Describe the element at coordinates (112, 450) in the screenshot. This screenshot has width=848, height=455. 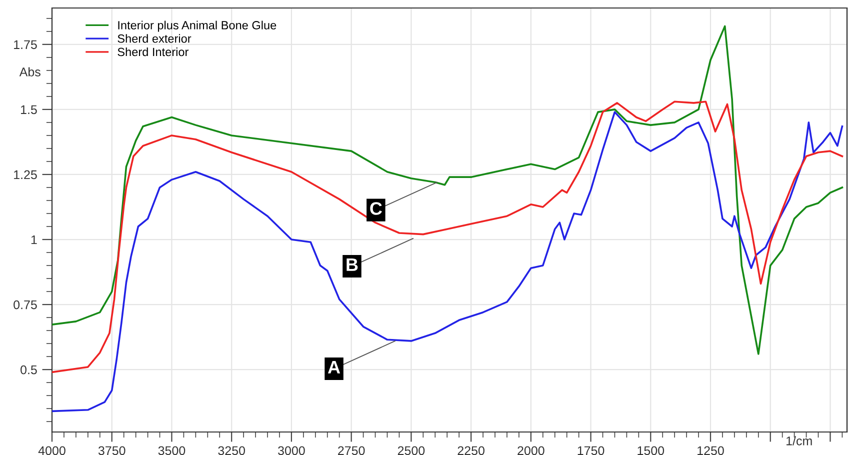
I see `x-tick-label: 3750` at that location.